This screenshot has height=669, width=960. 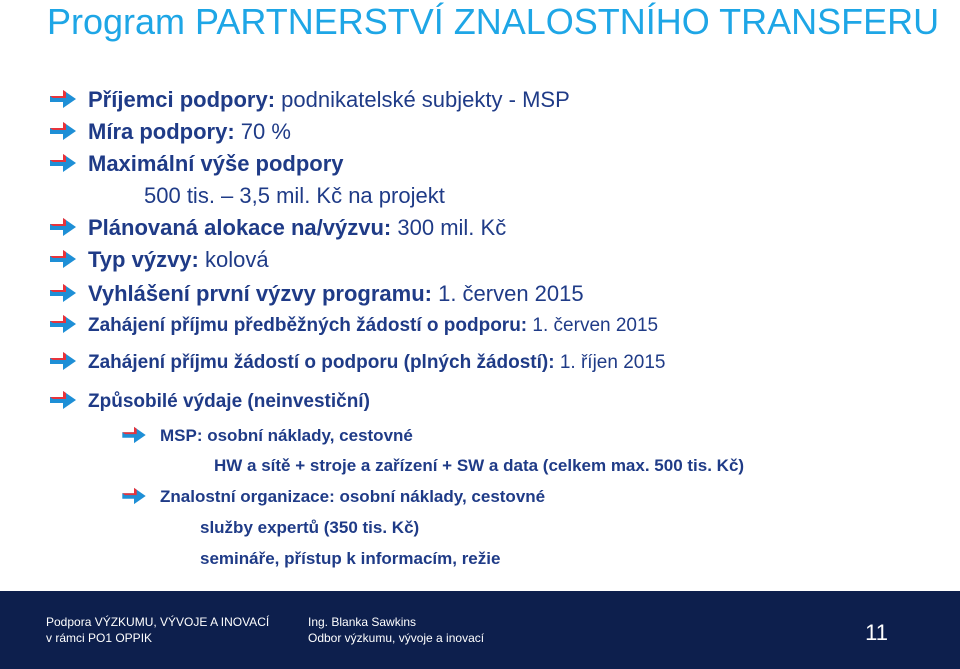 What do you see at coordinates (161, 131) in the screenshot?
I see `bullet-label: Míra podpory:` at bounding box center [161, 131].